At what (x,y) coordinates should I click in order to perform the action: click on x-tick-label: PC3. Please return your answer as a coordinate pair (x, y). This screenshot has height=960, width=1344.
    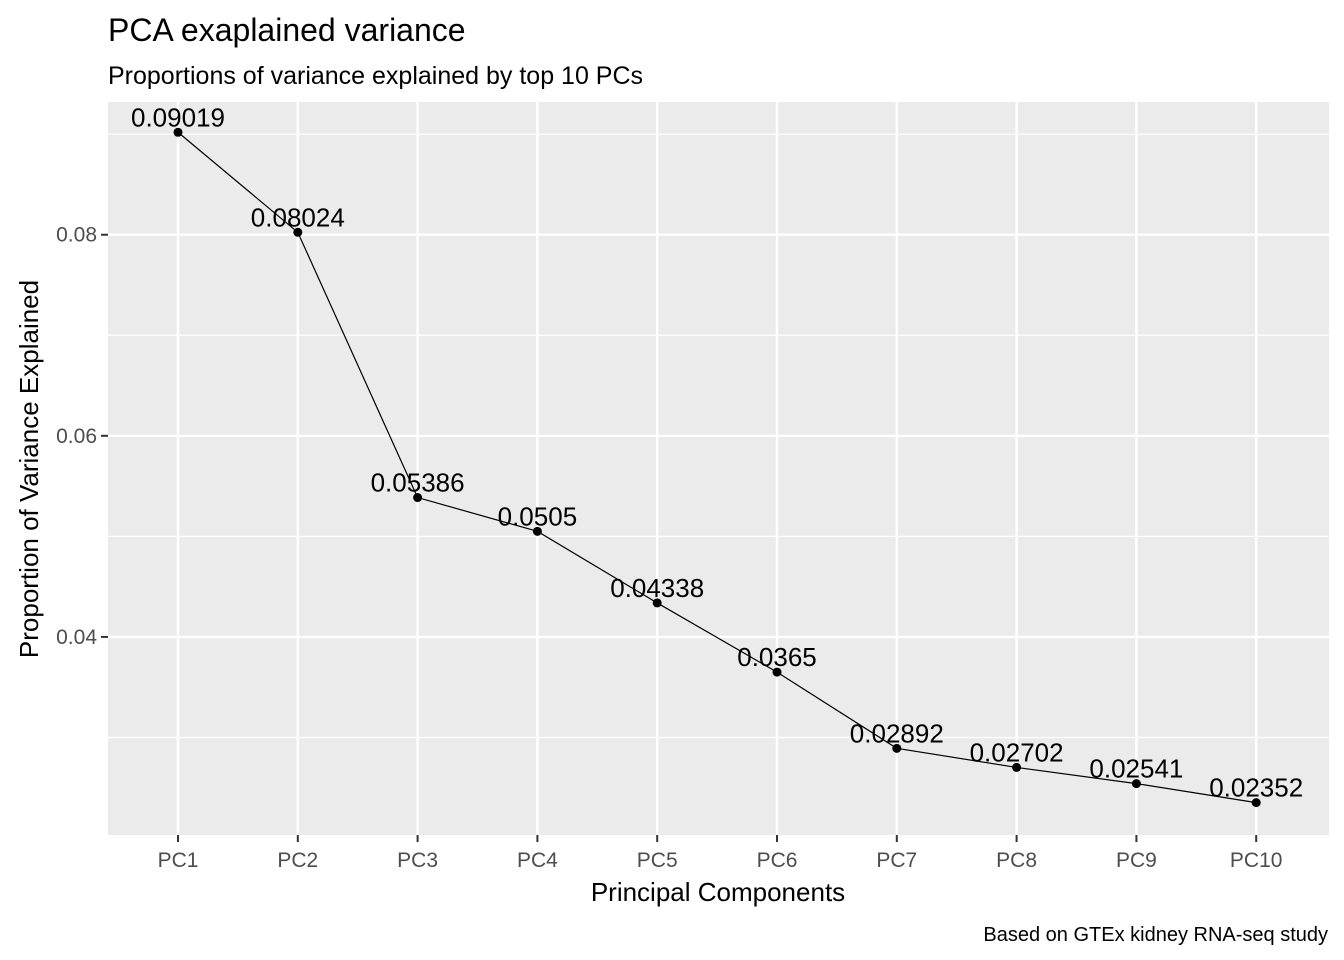
    Looking at the image, I should click on (417, 860).